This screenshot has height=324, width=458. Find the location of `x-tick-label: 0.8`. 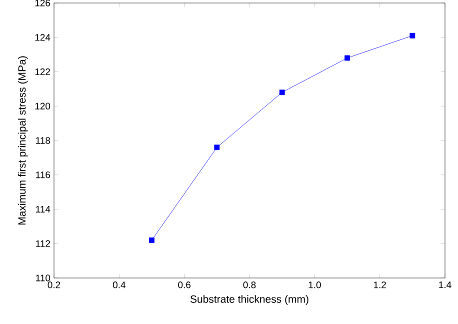

x-tick-label: 0.8 is located at coordinates (249, 285).